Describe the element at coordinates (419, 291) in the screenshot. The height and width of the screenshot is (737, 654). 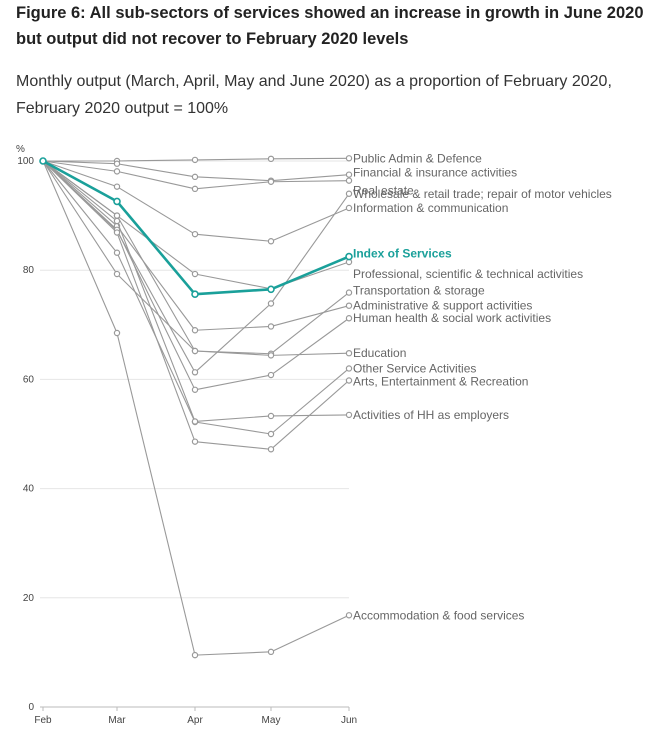
I see `series-label: Transportation & storage` at that location.